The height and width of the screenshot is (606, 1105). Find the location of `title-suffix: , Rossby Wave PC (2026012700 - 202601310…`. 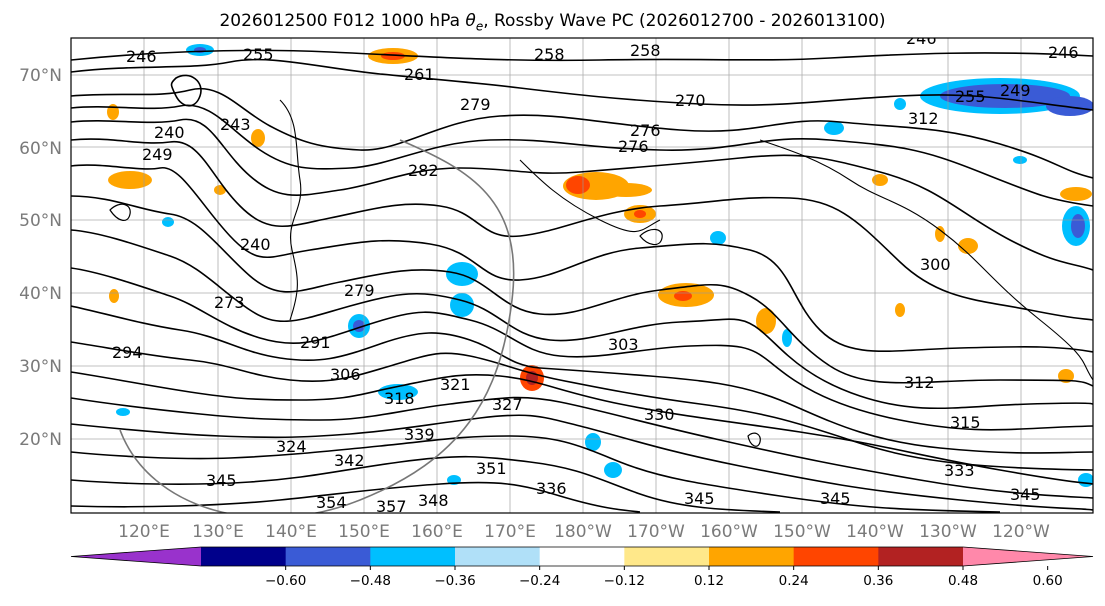

title-suffix: , Rossby Wave PC (2026012700 - 202601310… is located at coordinates (684, 21).